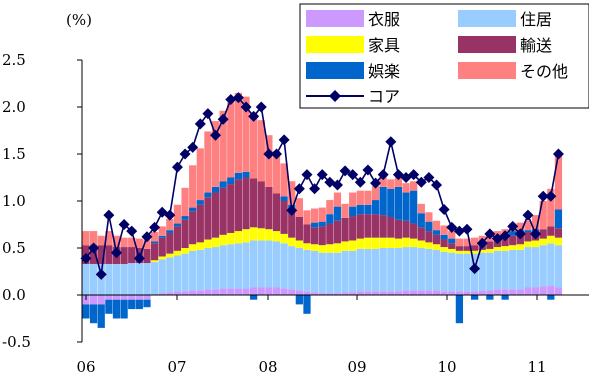 The width and height of the screenshot is (589, 378). Describe the element at coordinates (536, 367) in the screenshot. I see `x-tick-label-5: 11` at that location.